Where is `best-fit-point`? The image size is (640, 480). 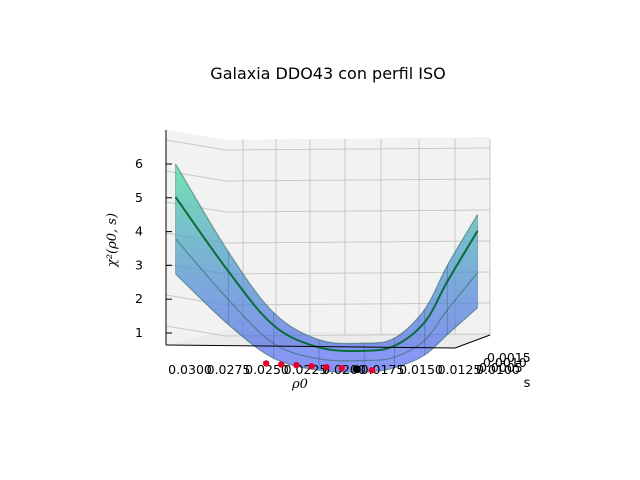 best-fit-point is located at coordinates (356, 369).